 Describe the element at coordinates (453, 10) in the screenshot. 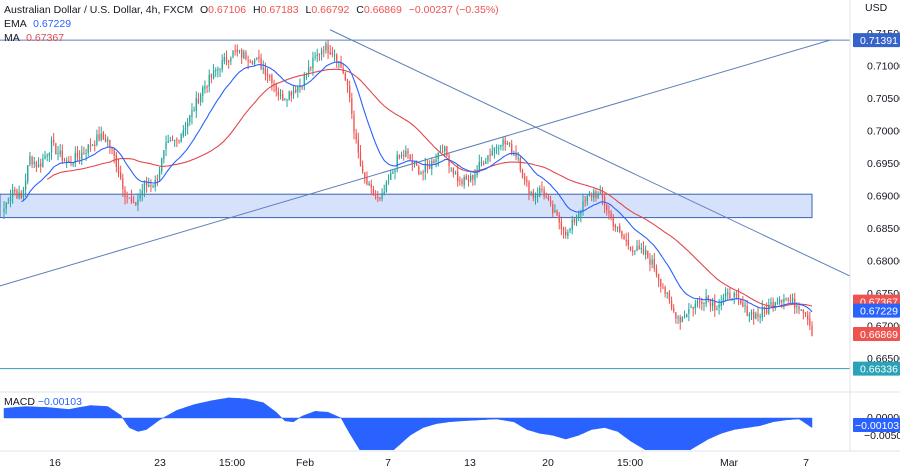

I see `change-value: −0.00237 (−0.35%)` at that location.